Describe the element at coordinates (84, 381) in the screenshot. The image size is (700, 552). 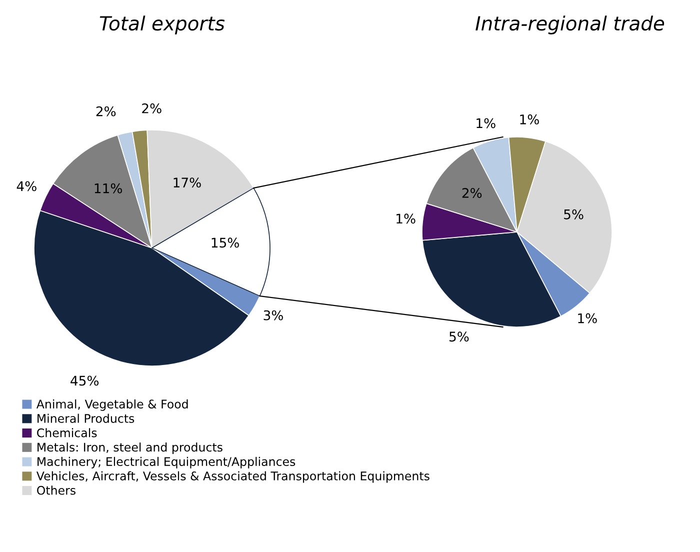
I see `data-label: 45%` at that location.